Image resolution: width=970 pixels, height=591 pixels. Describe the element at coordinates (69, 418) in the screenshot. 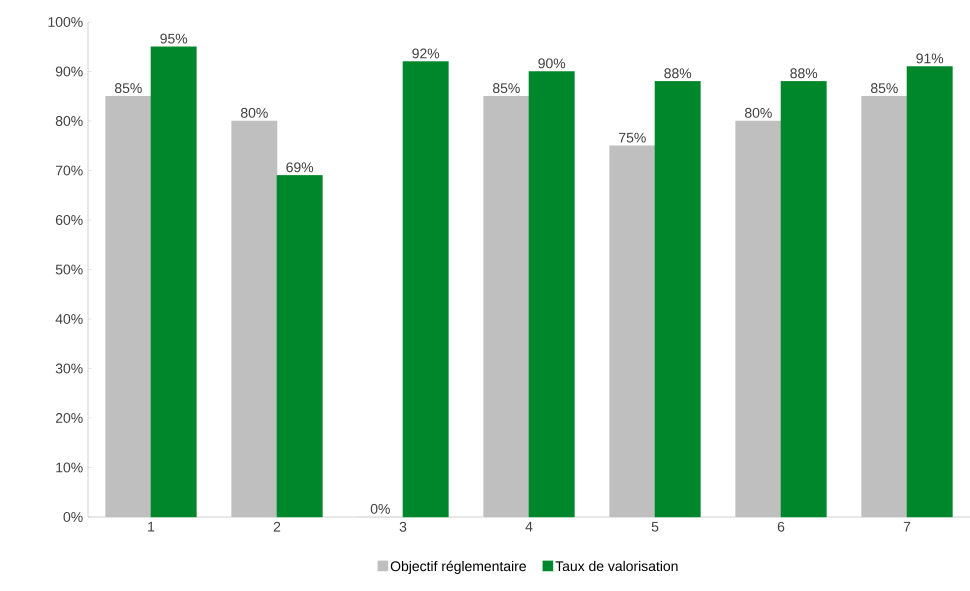

I see `y-tick-label: 20%` at that location.